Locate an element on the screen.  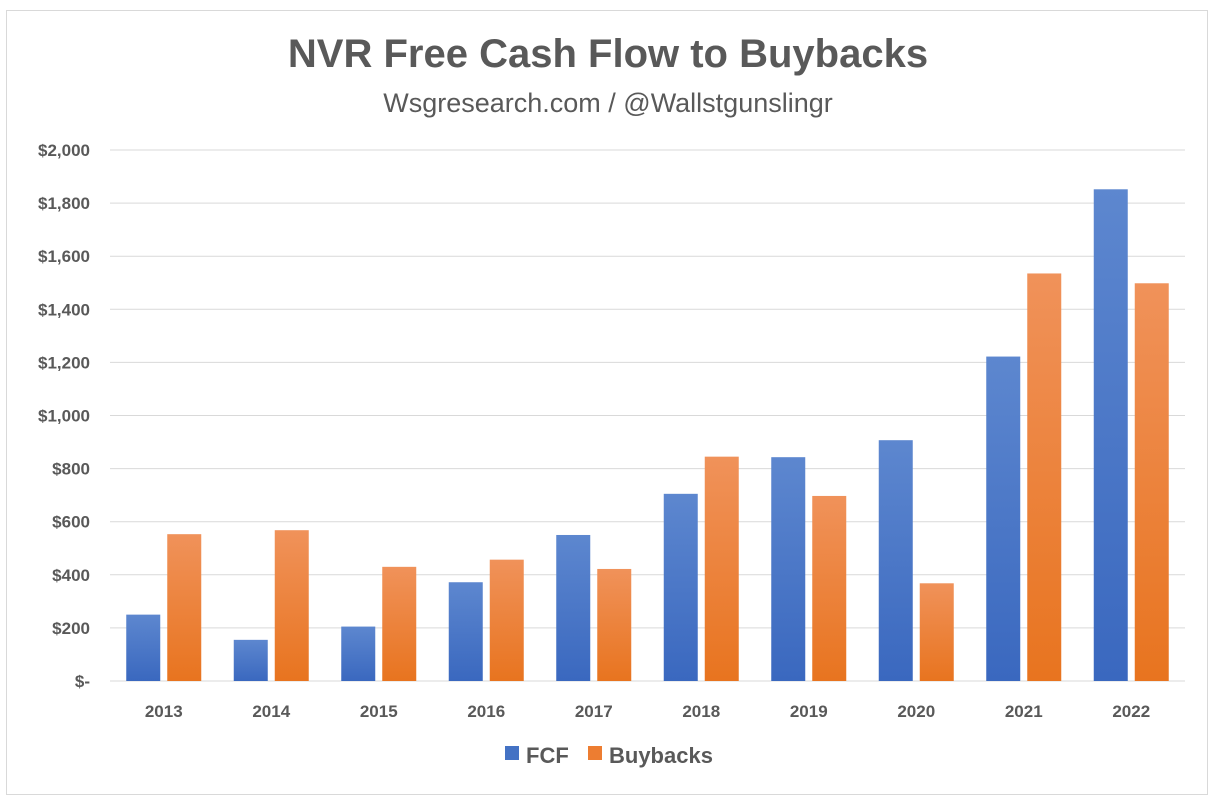
chart-subtitle: Wsgresearch.com / @Wallstgunslingr is located at coordinates (608, 103).